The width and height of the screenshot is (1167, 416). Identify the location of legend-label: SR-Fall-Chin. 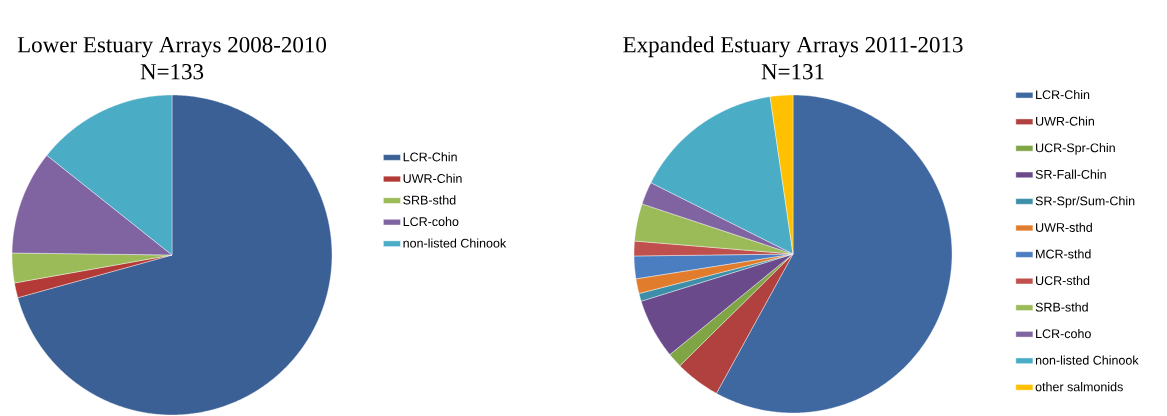
(1070, 174).